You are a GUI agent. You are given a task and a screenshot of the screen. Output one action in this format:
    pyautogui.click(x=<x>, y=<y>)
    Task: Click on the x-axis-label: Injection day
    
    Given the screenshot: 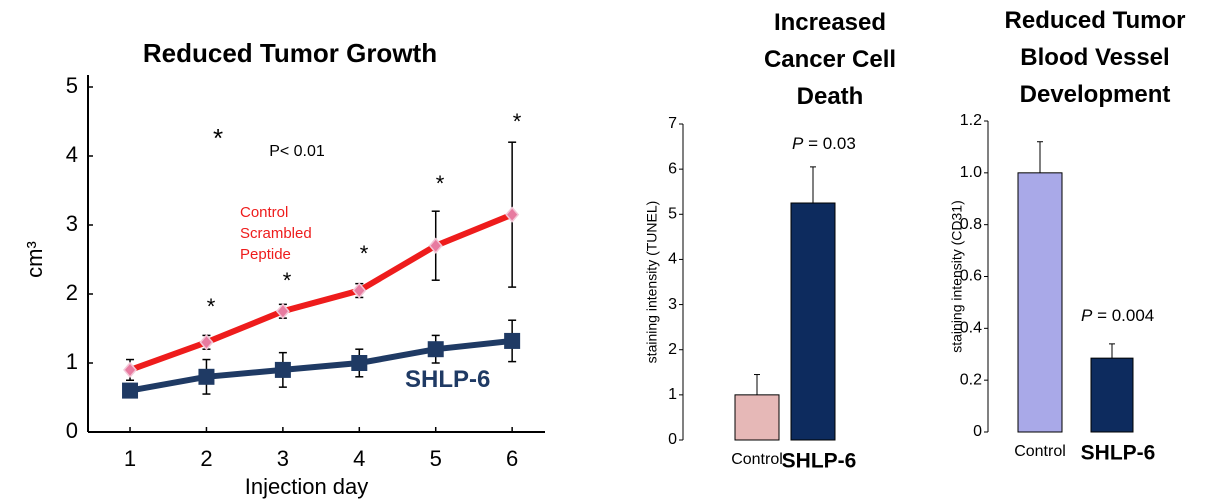 What is the action you would take?
    pyautogui.click(x=307, y=486)
    